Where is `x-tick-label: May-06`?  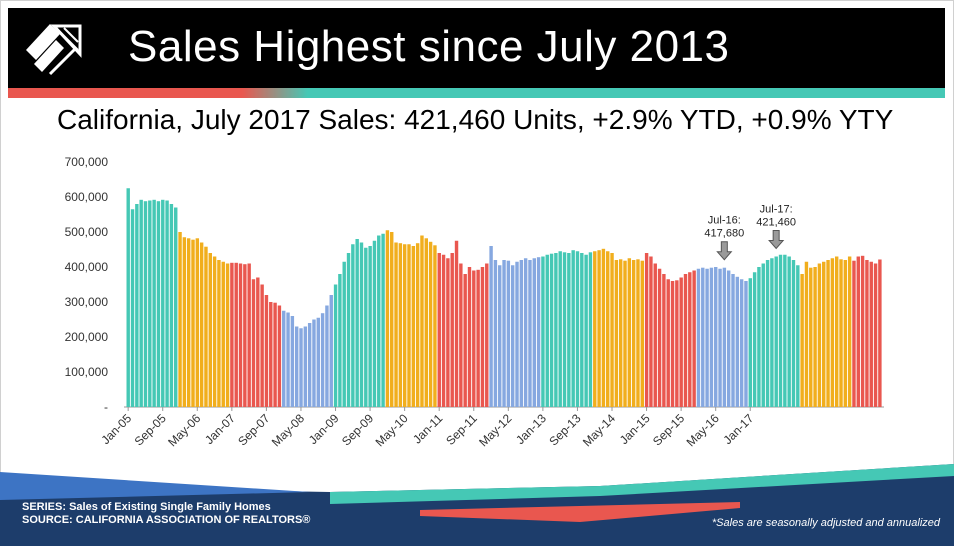 x-tick-label: May-06 is located at coordinates (184, 430).